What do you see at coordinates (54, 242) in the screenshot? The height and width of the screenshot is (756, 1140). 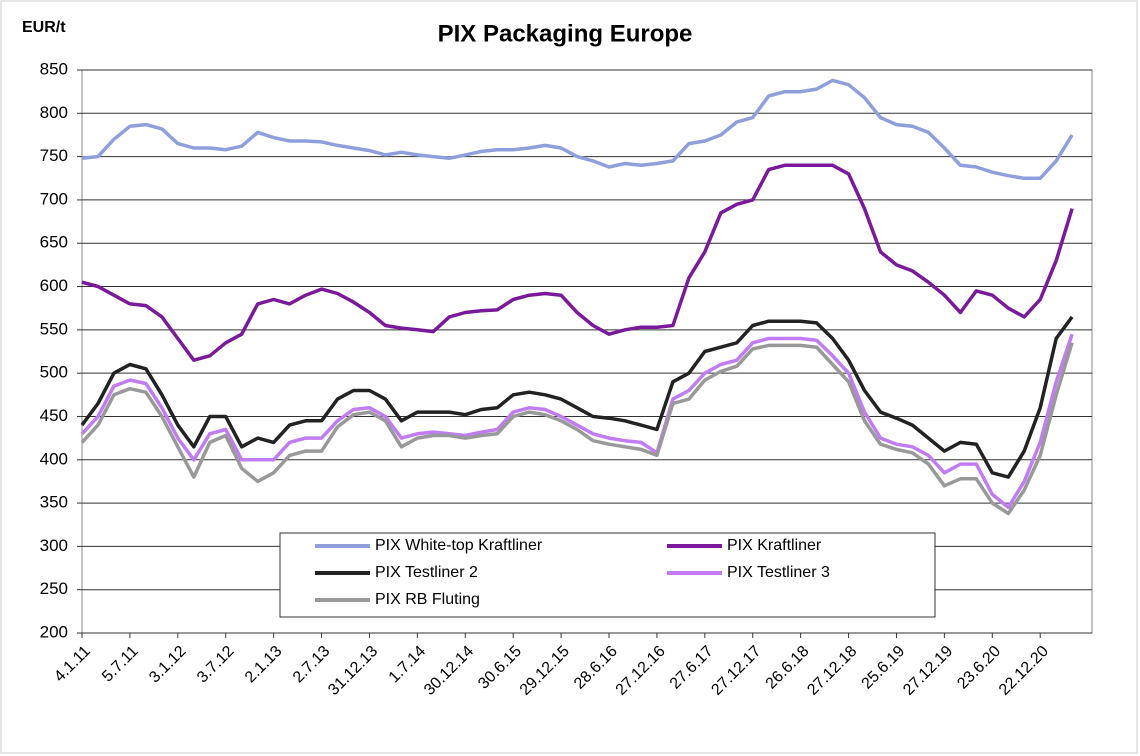 I see `y-tick-label: 650` at bounding box center [54, 242].